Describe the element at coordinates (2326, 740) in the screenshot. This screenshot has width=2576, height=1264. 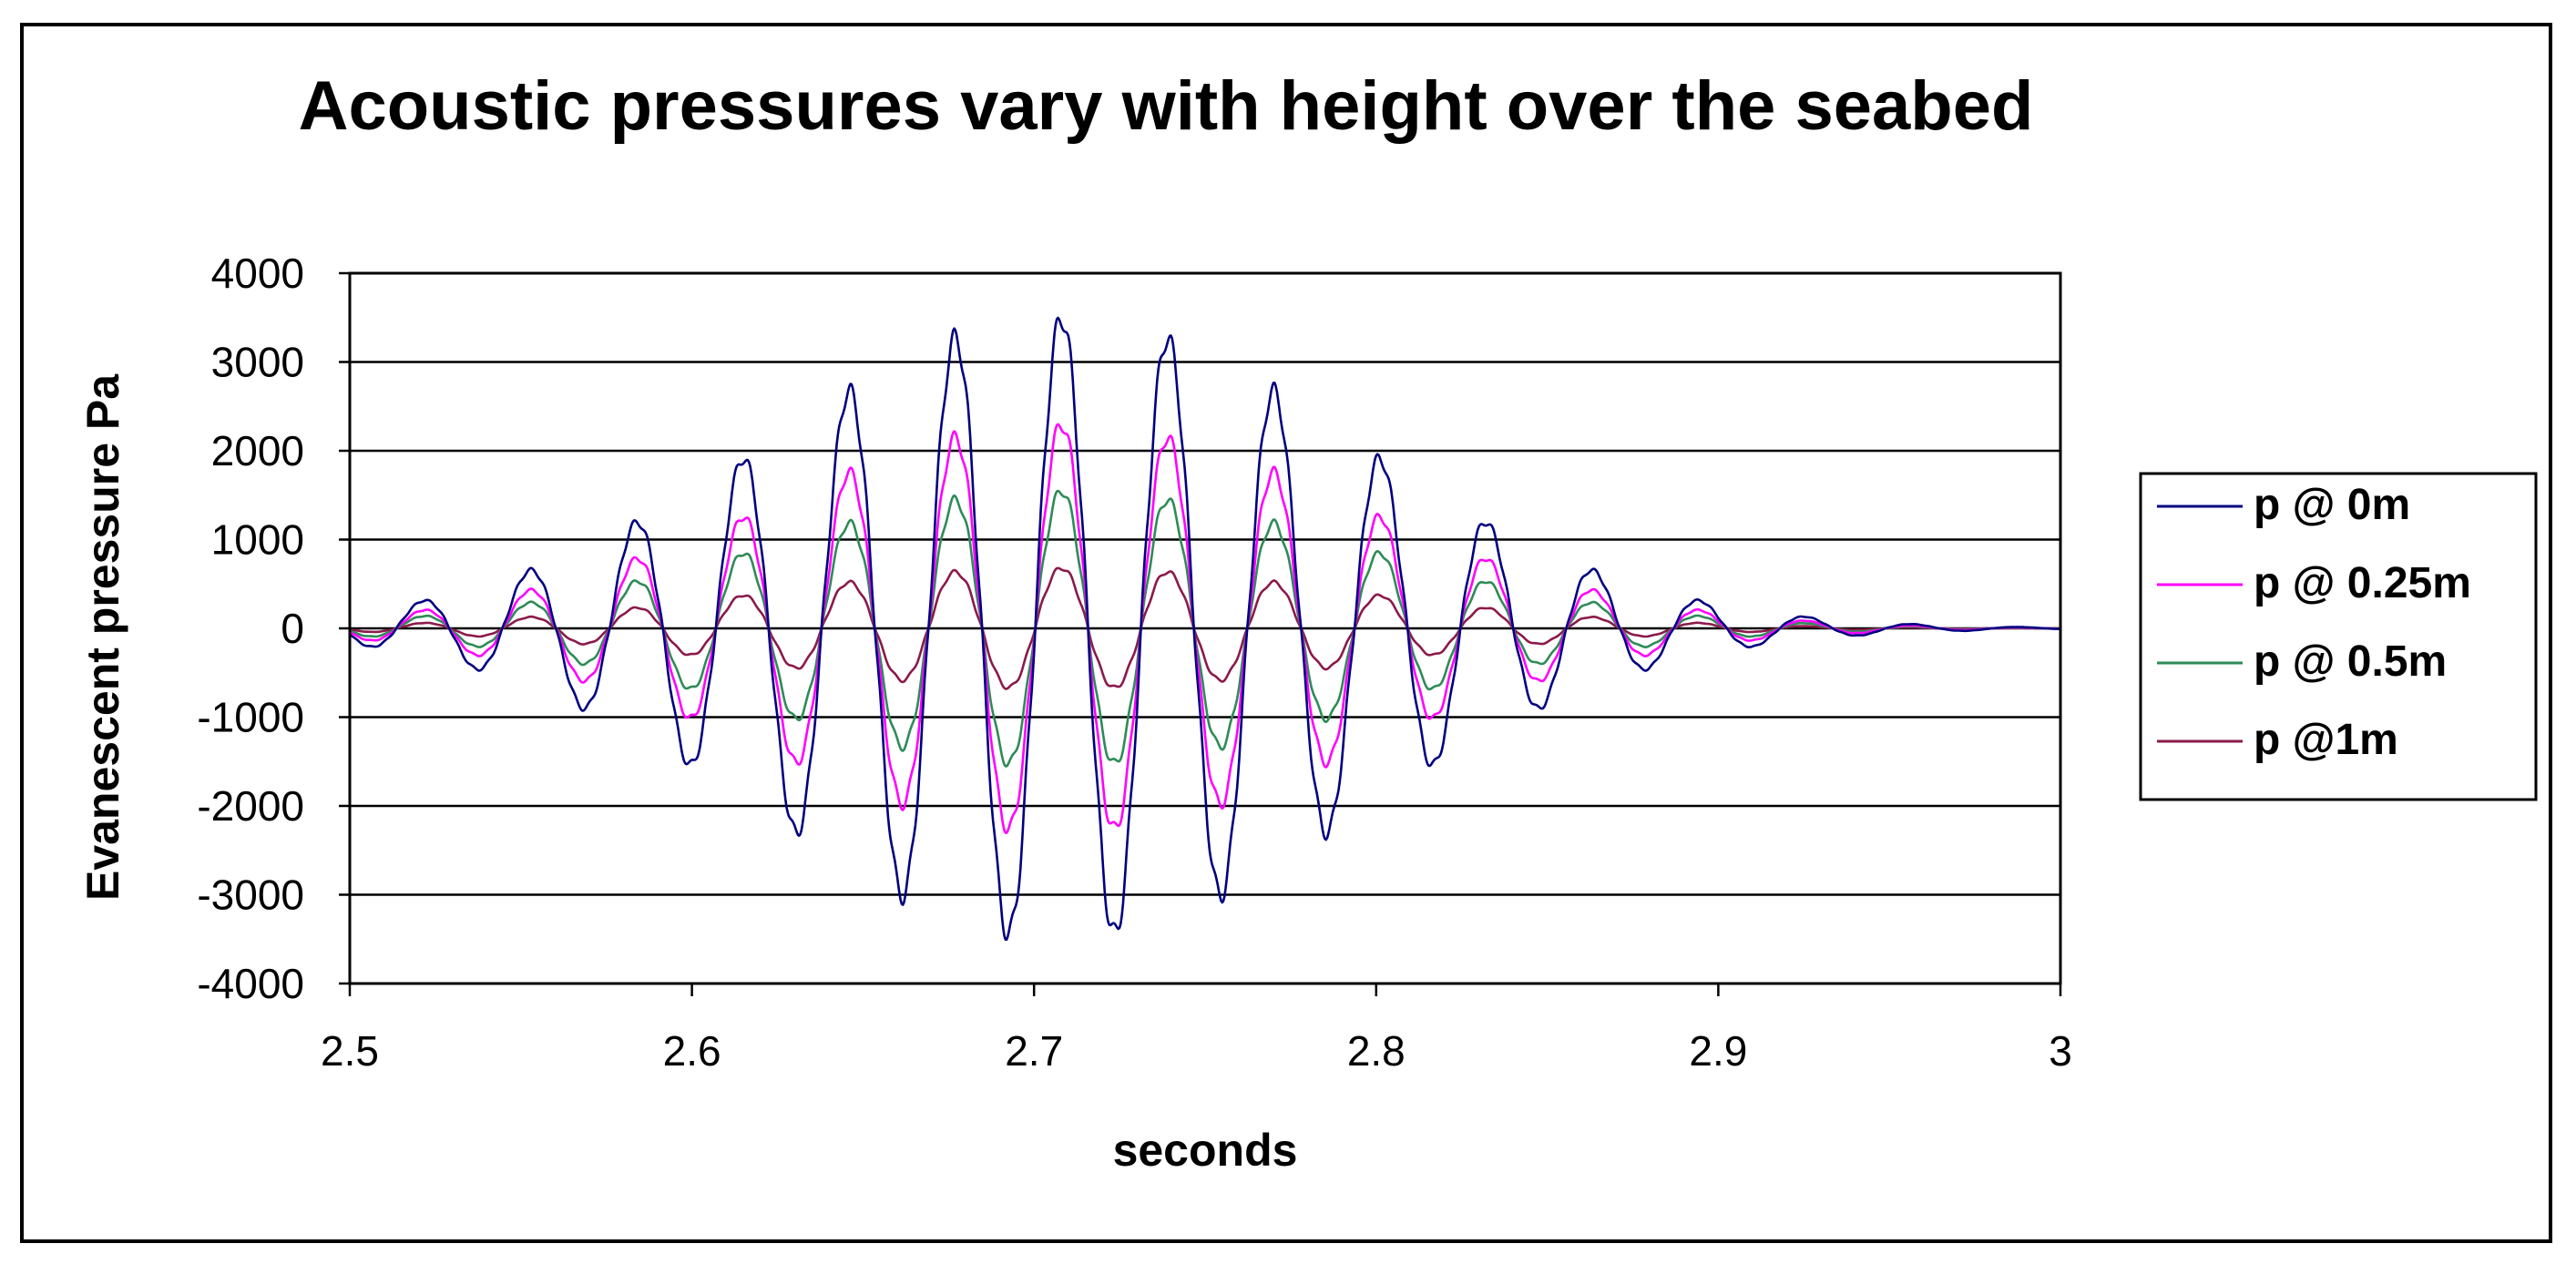
I see `legend-label: p @1m` at that location.